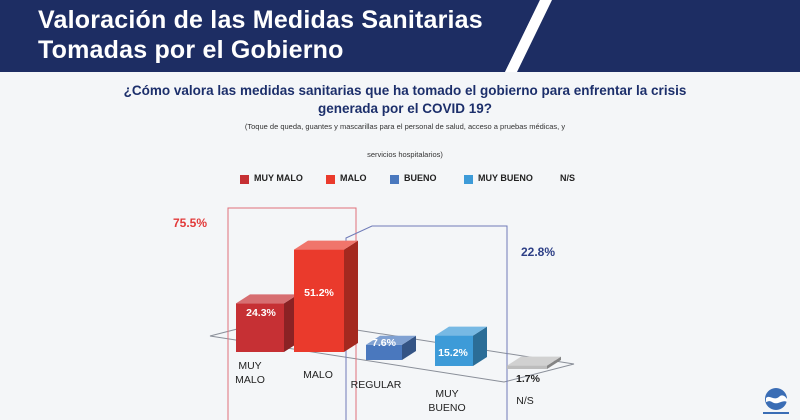 The height and width of the screenshot is (420, 800). What do you see at coordinates (260, 20) in the screenshot?
I see `page-title-line-1: Valoración de las Medidas Sanitarias` at bounding box center [260, 20].